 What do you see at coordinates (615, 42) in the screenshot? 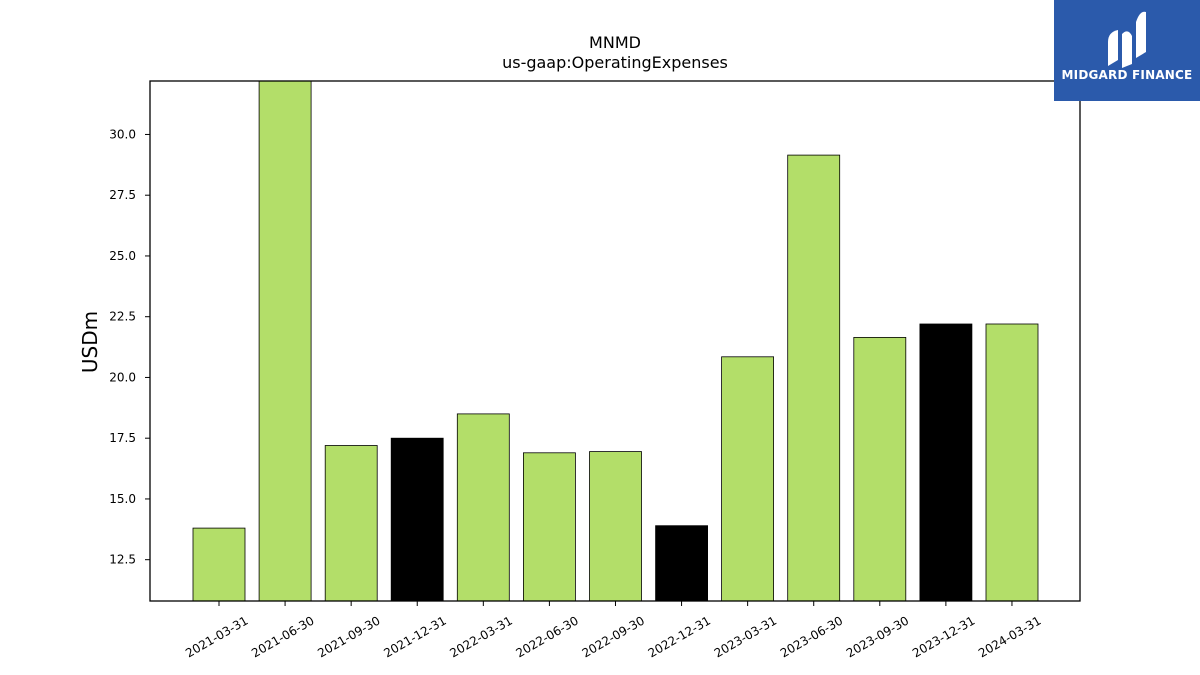
I see `chart-title: MNMD` at bounding box center [615, 42].